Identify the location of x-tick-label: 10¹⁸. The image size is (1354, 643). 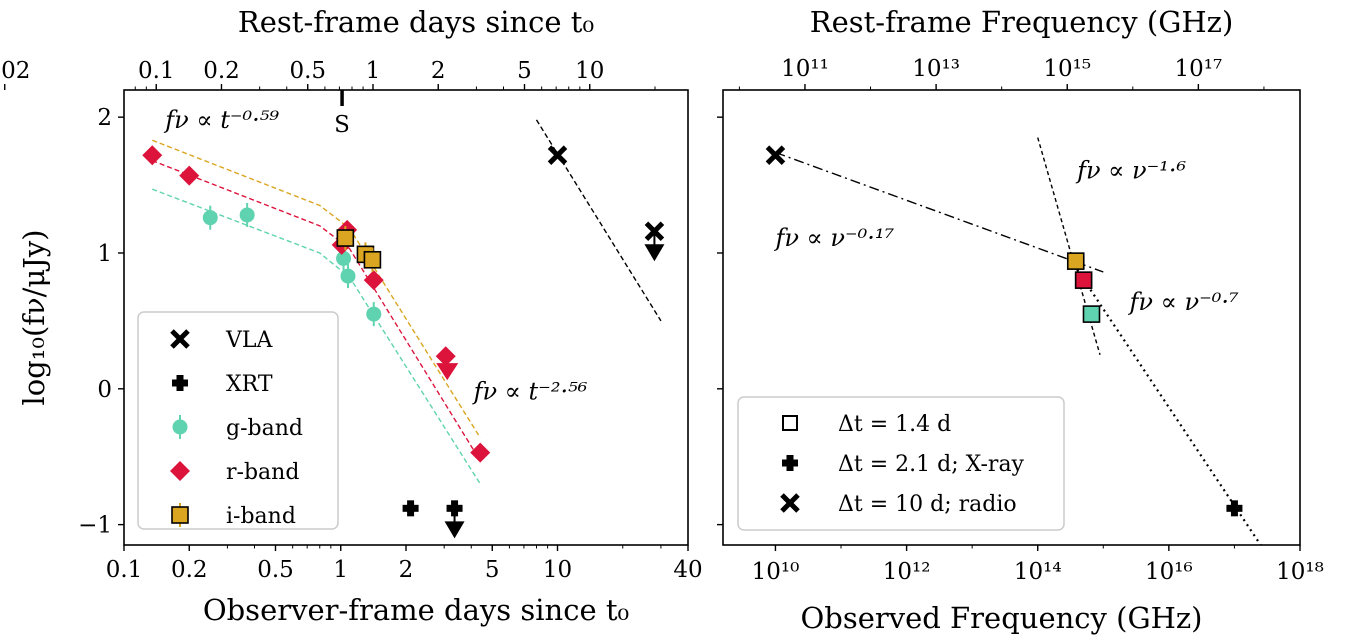
(1300, 572).